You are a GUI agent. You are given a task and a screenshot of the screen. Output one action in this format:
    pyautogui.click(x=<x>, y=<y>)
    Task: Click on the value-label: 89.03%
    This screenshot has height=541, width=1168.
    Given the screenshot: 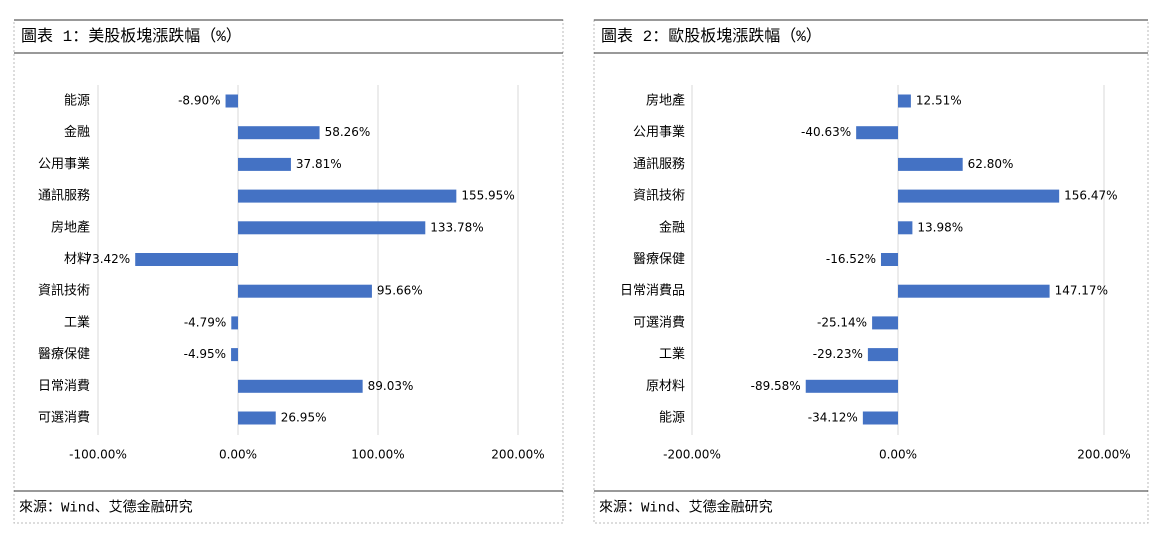 What is the action you would take?
    pyautogui.click(x=391, y=386)
    